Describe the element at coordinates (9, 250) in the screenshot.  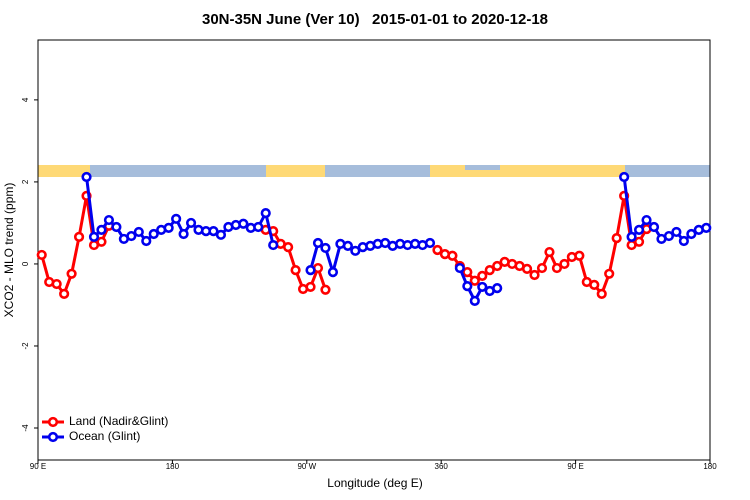
I see `y-axis-label: XCO2 - MLO trend (ppm)` at that location.